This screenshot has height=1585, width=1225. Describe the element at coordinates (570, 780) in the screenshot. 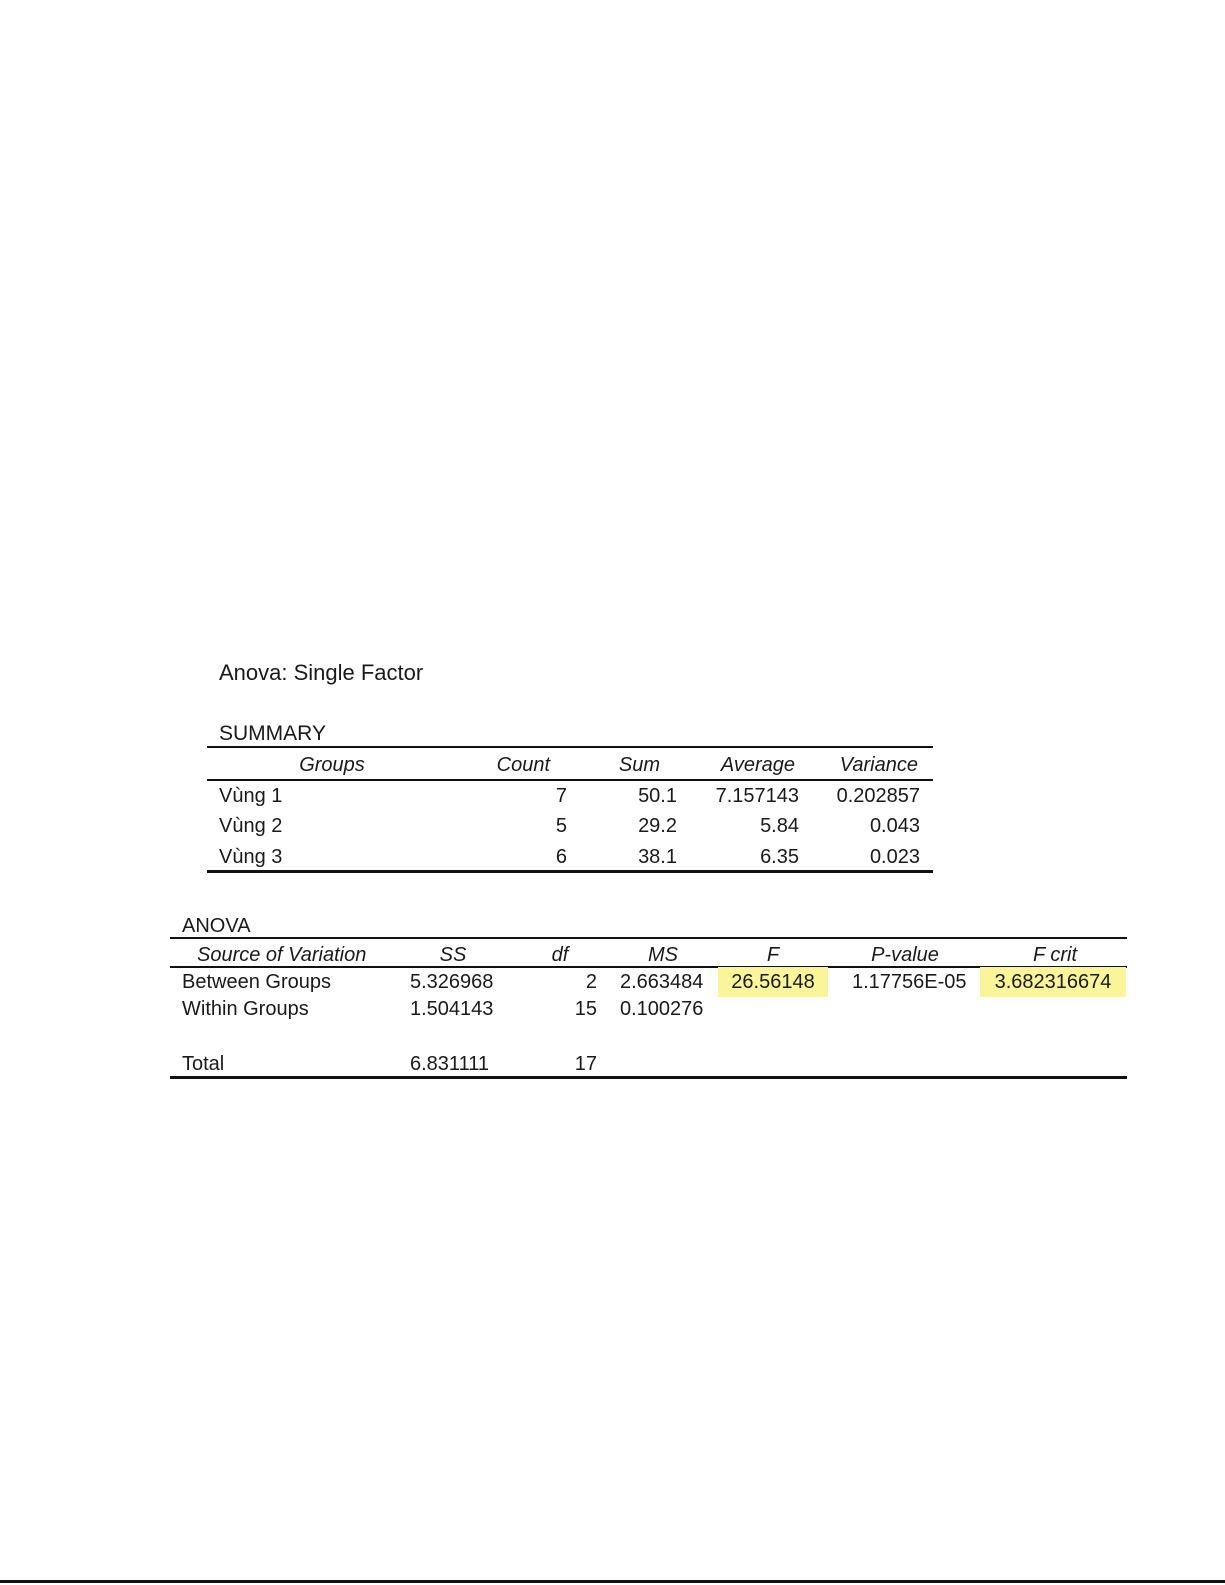

I see `summary-header-rule` at that location.